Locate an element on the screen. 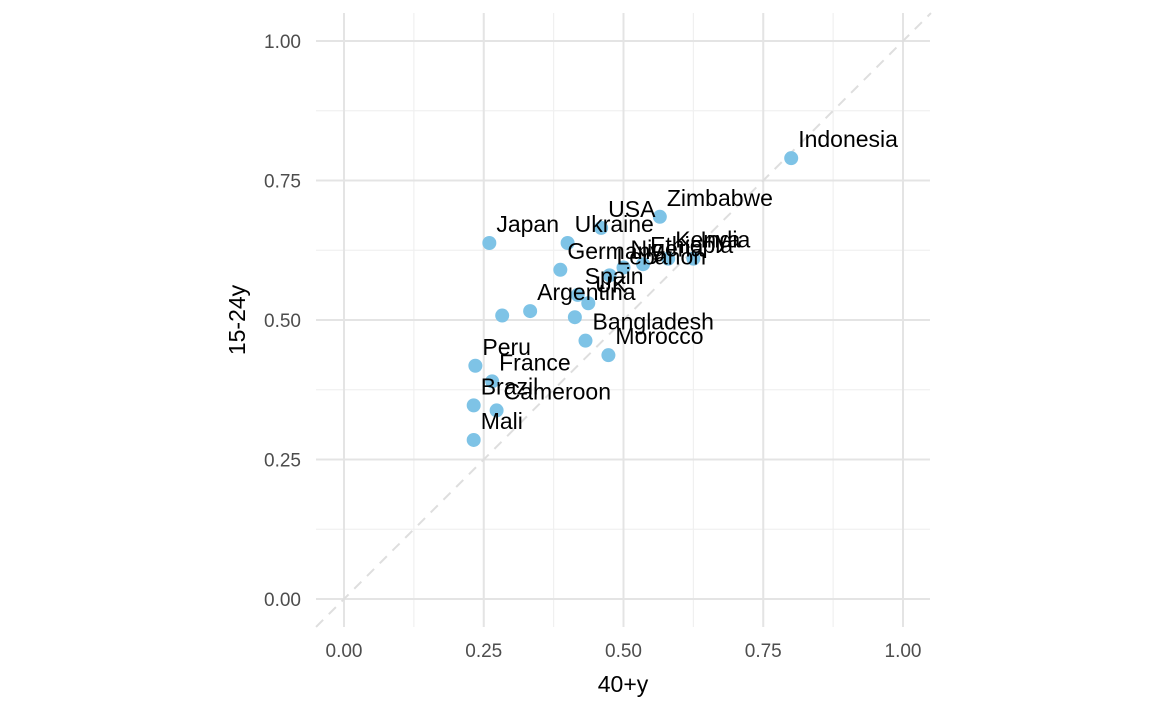  x-axis-title: 40+y is located at coordinates (623, 684).